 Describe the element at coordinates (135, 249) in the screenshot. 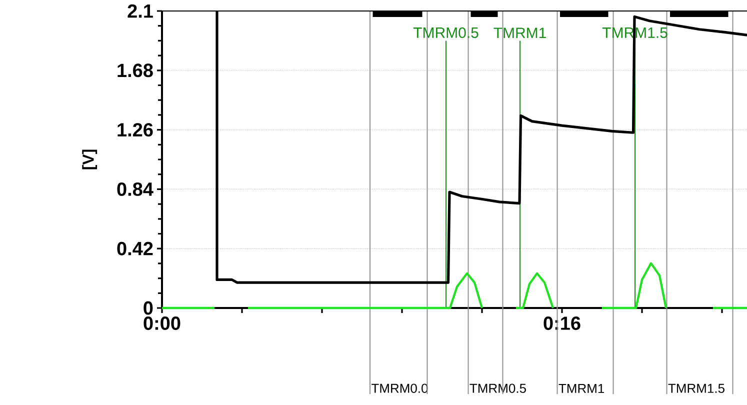

I see `y-tick-label: 0.42` at that location.